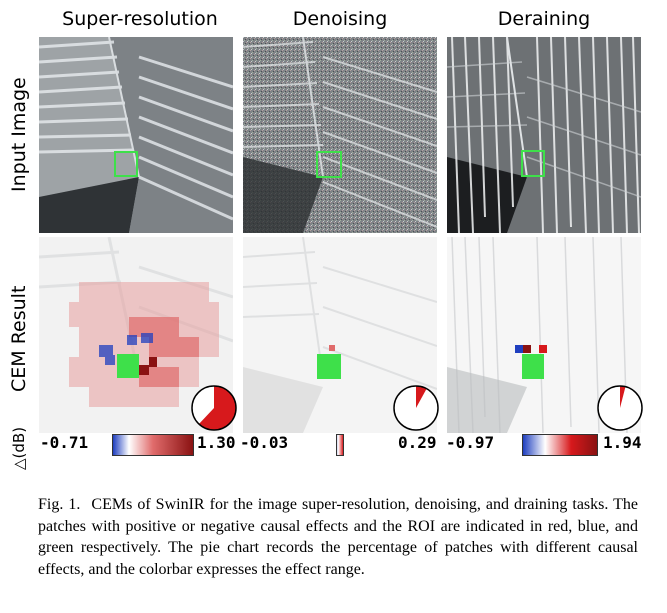 The width and height of the screenshot is (667, 613). Describe the element at coordinates (19, 134) in the screenshot. I see `row-label-input-image: Input Image` at that location.